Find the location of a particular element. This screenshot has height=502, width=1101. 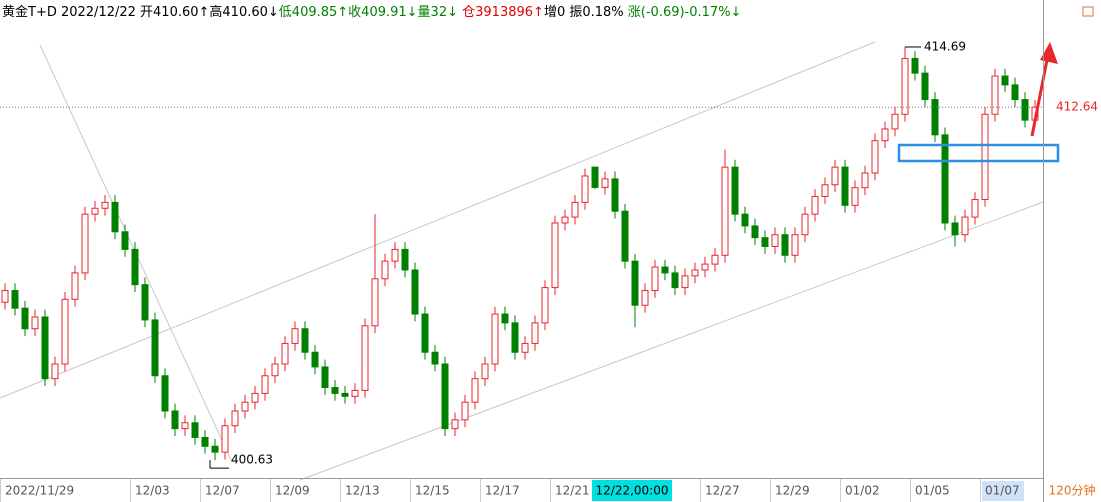

x-tick-label: 01/05 is located at coordinates (932, 491).